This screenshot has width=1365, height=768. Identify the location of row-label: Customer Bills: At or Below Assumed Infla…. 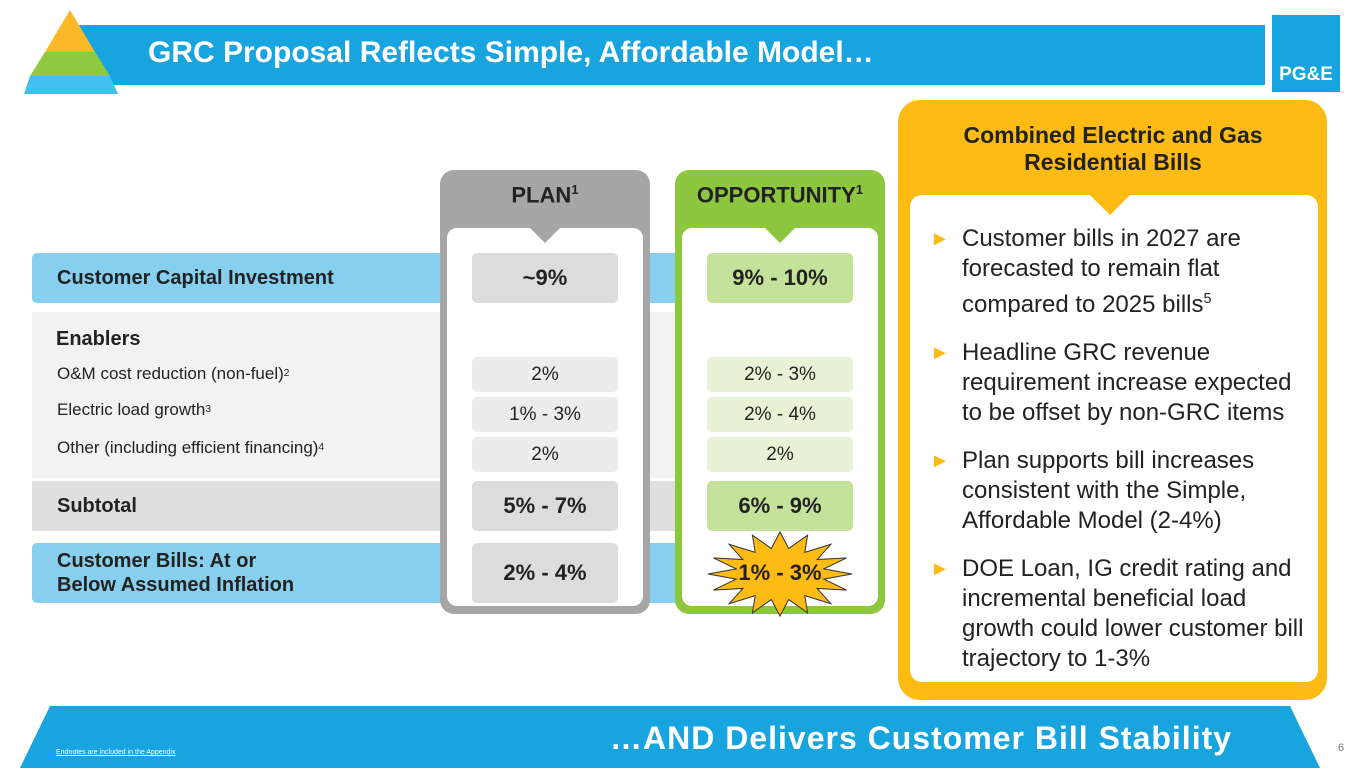
(163, 573).